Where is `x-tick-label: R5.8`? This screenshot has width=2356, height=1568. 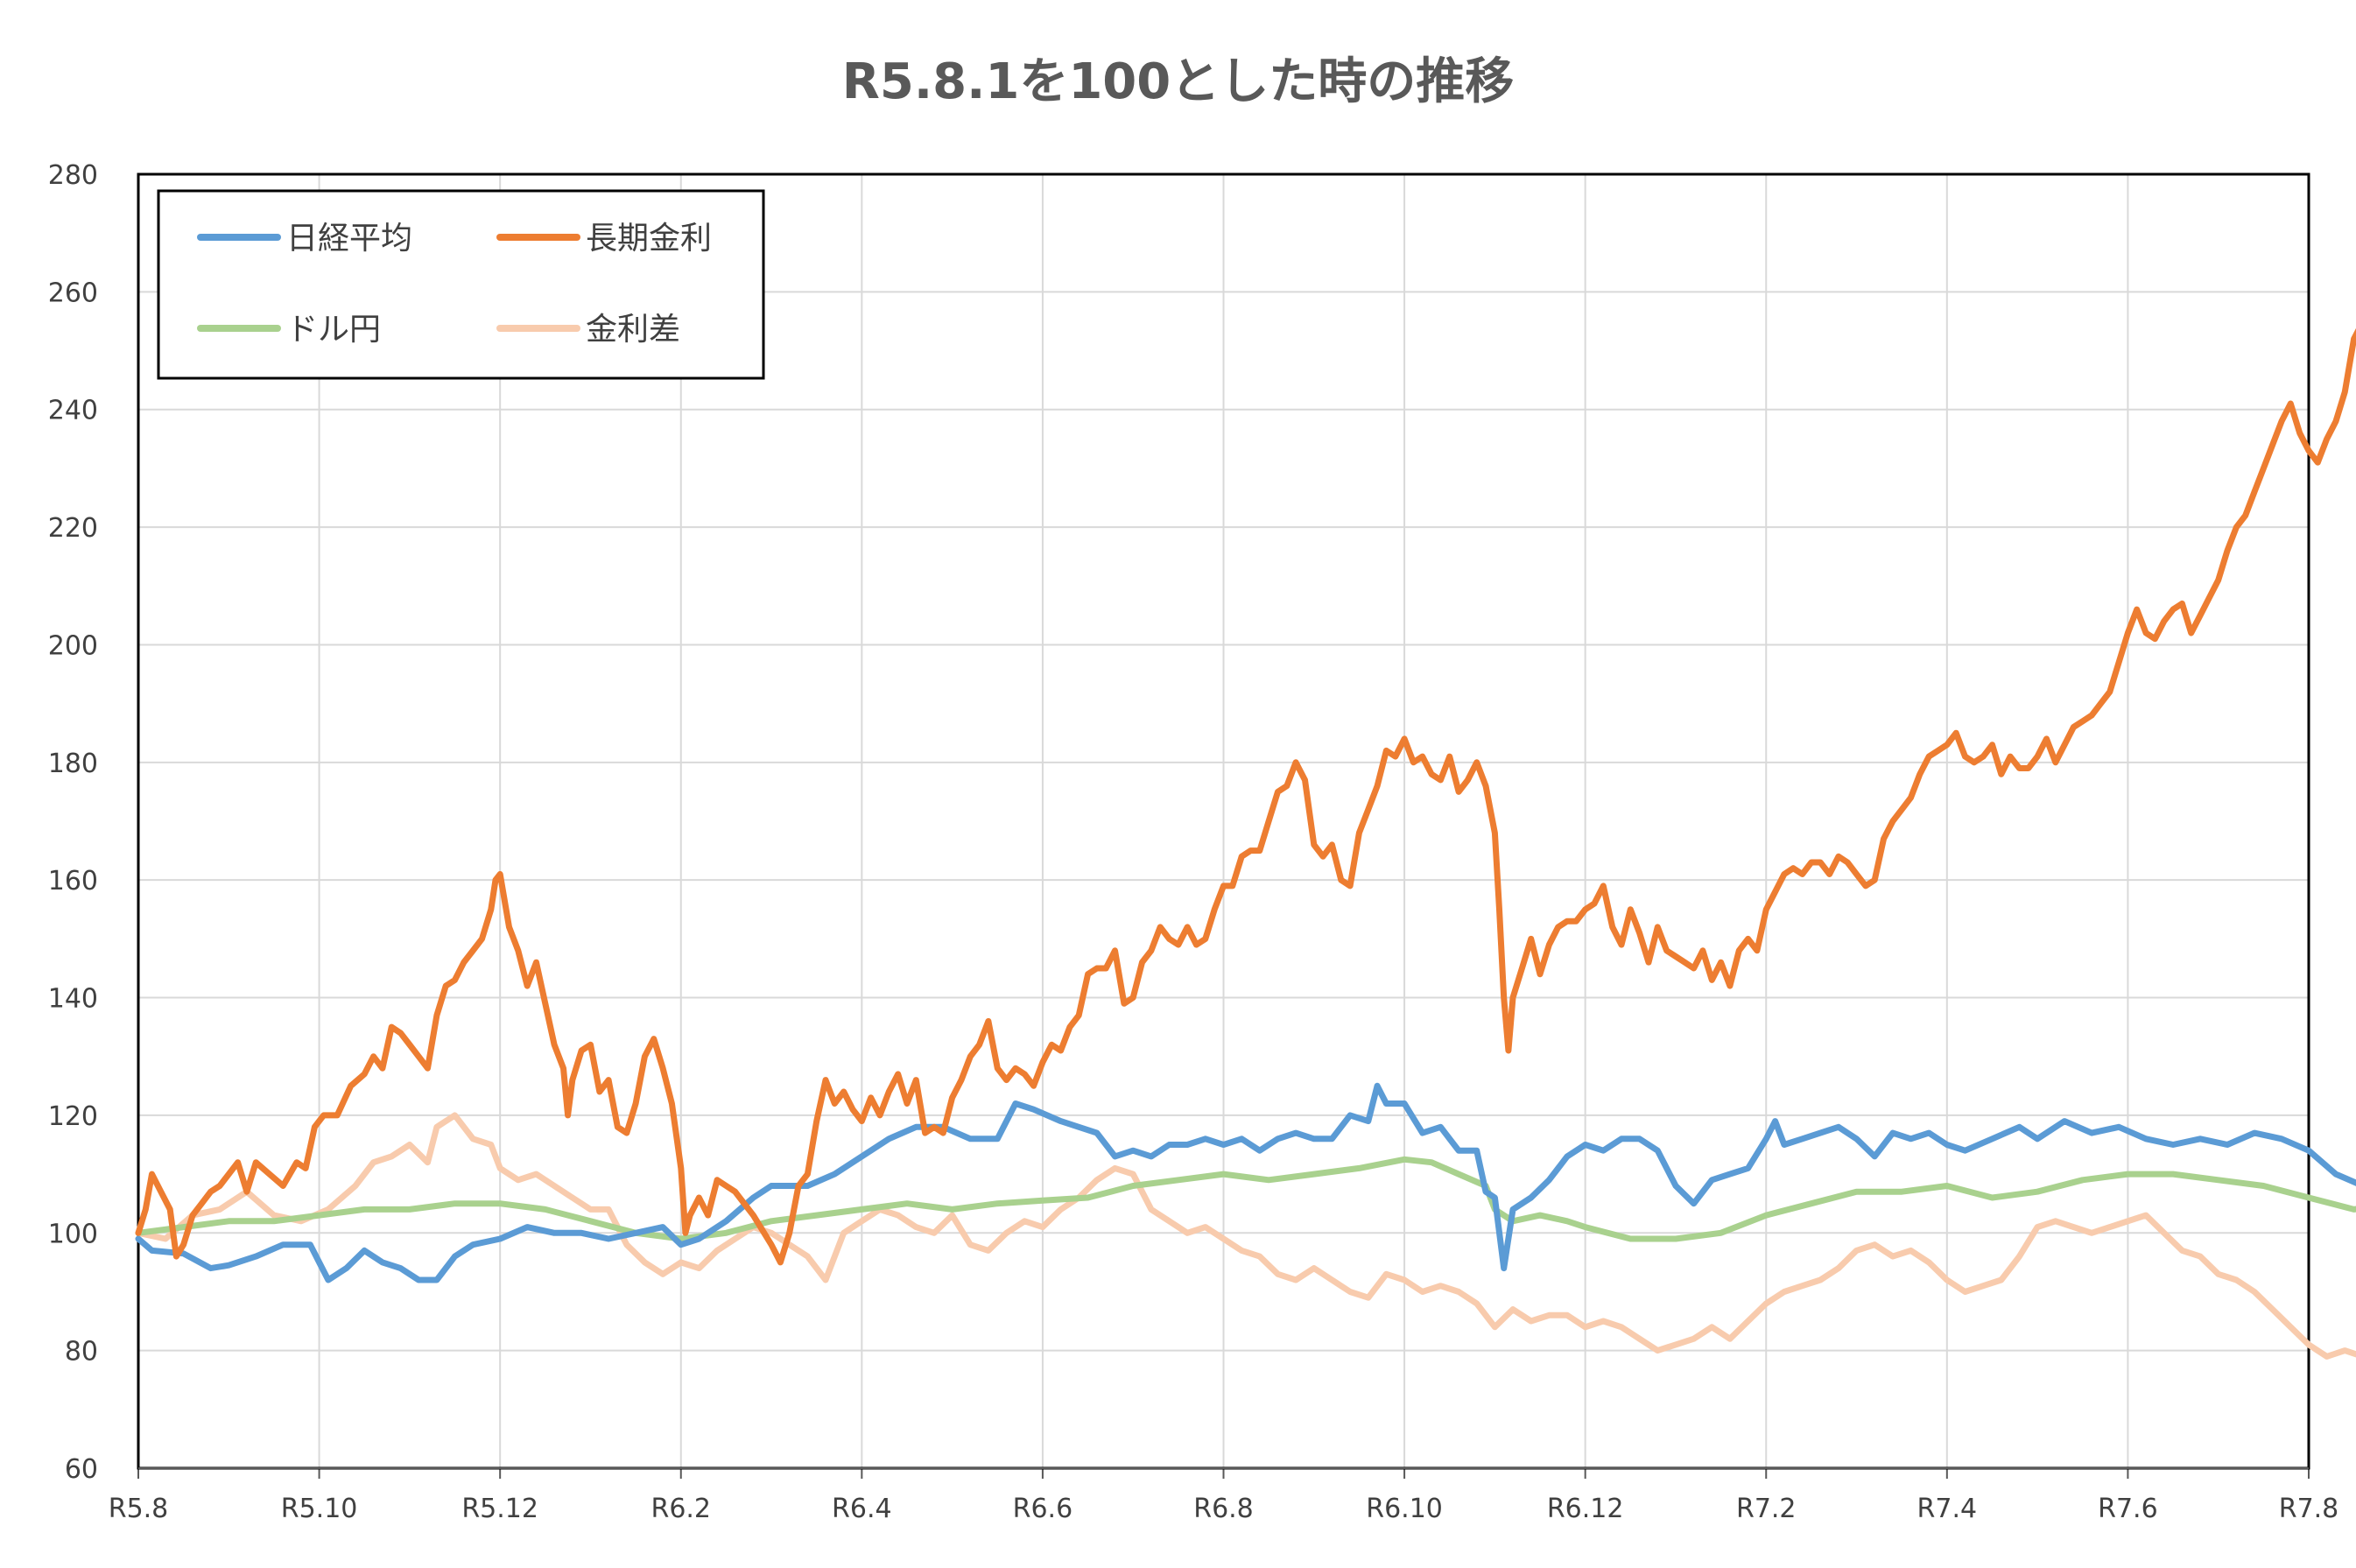 x-tick-label: R5.8 is located at coordinates (139, 1509).